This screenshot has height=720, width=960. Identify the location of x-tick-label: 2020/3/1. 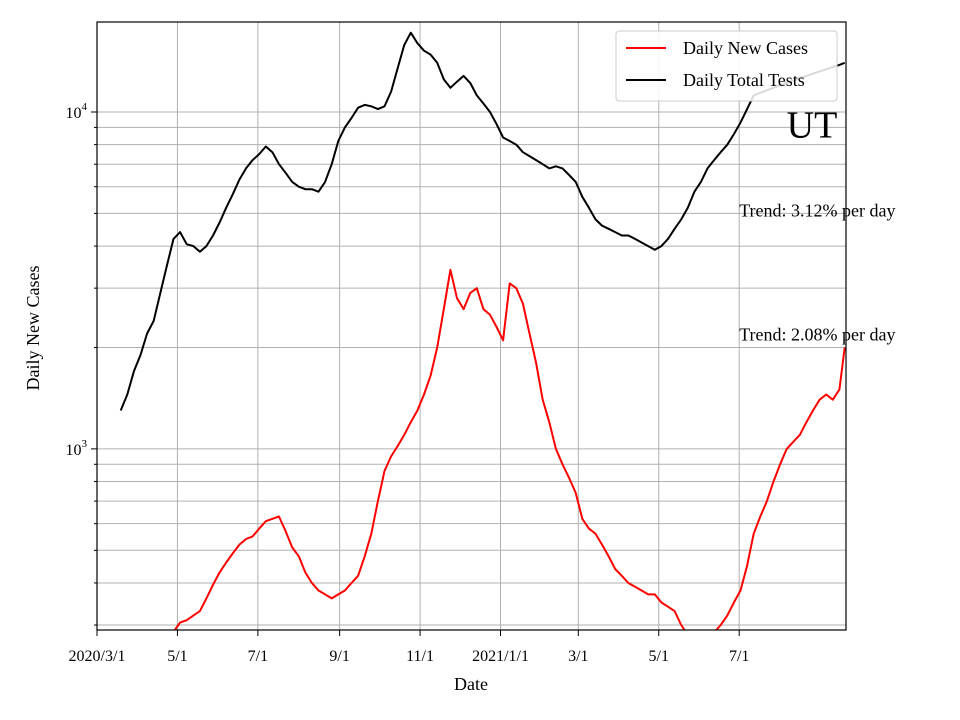
(97, 656).